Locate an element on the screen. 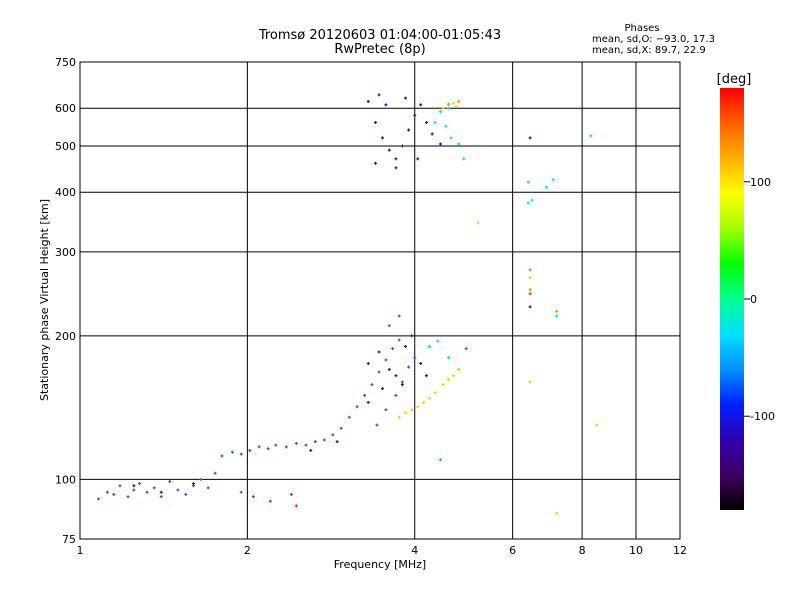  phases-title: Phases is located at coordinates (641, 28).